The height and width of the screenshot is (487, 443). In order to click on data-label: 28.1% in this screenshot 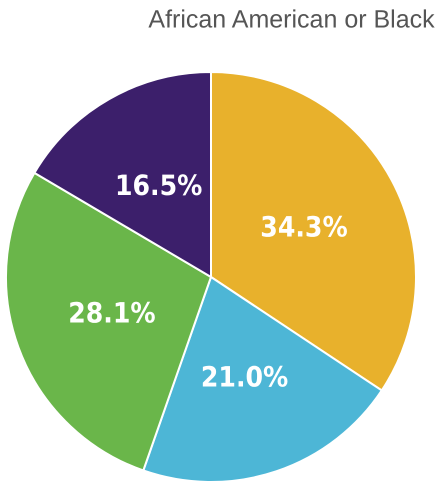, I will do `click(112, 313)`.